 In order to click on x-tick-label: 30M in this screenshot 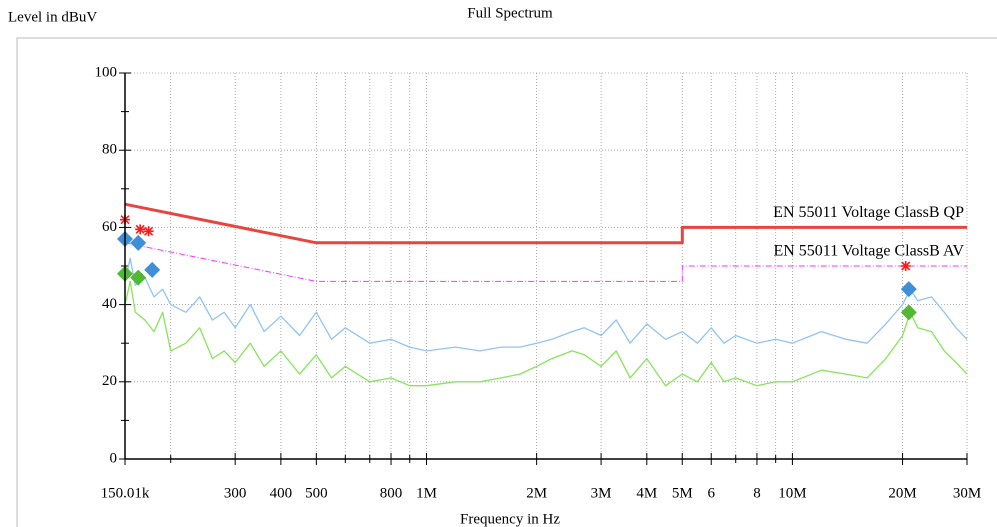, I will do `click(967, 493)`.